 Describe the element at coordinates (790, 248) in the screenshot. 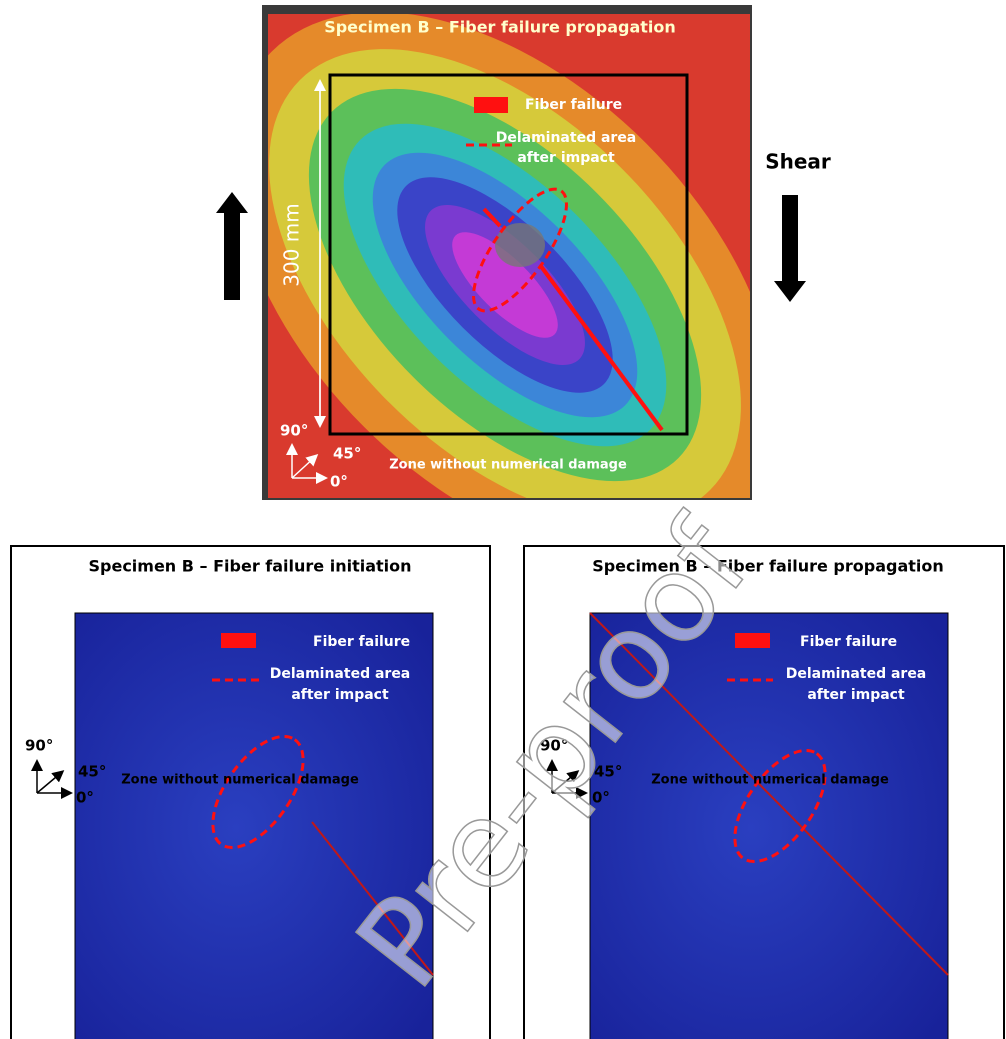

I see `shear-arrow-down` at that location.